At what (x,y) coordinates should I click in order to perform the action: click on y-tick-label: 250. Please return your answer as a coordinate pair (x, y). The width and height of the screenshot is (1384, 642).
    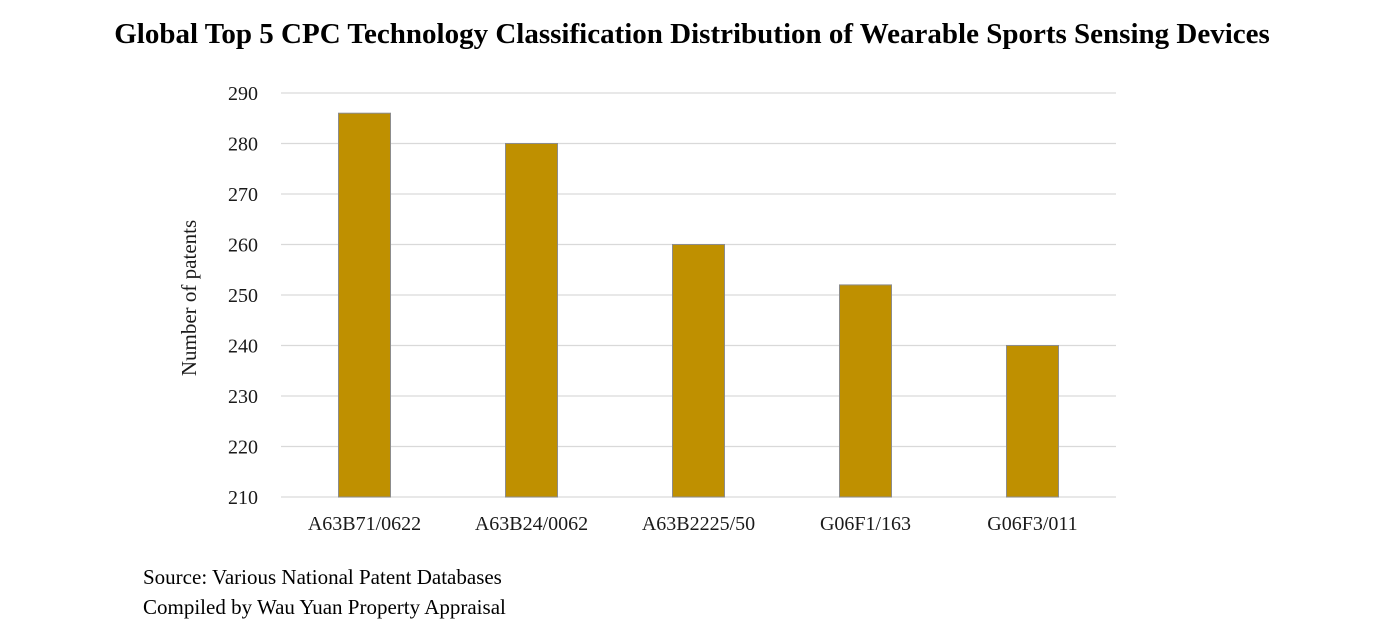
    Looking at the image, I should click on (243, 296).